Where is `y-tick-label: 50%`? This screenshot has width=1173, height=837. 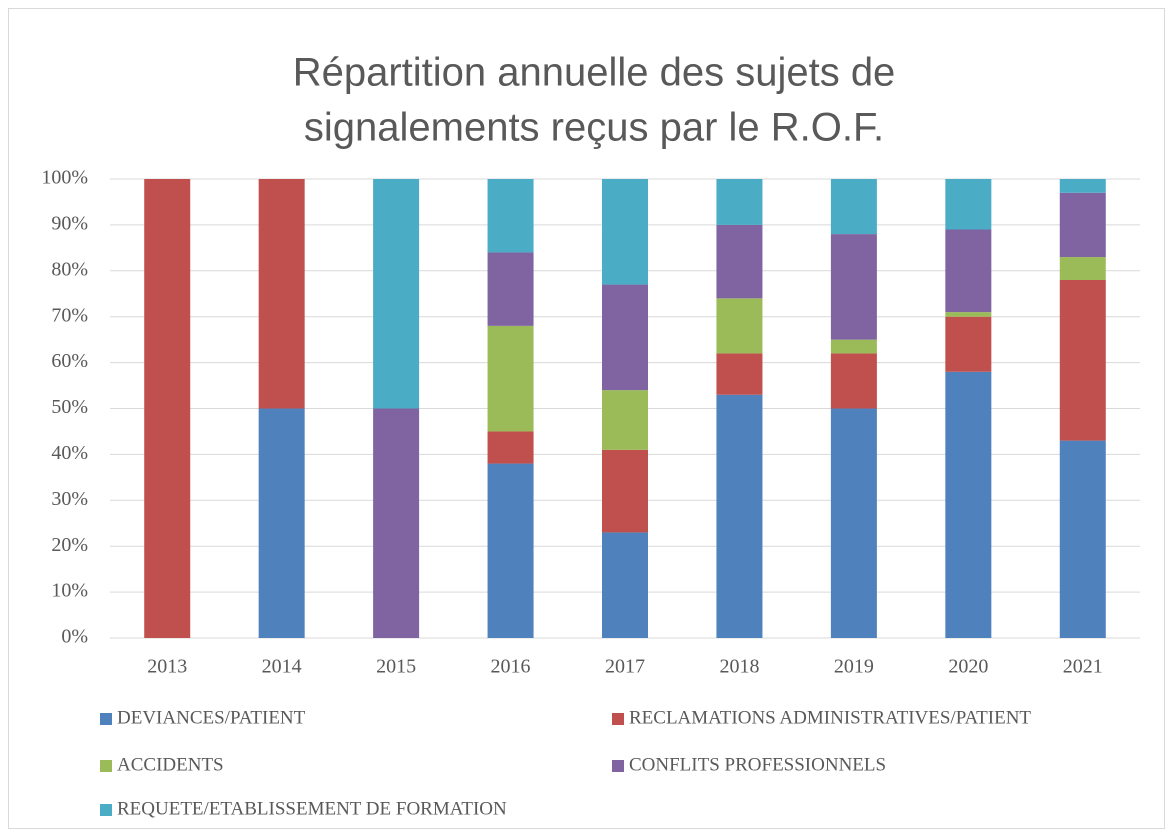
y-tick-label: 50% is located at coordinates (69, 407).